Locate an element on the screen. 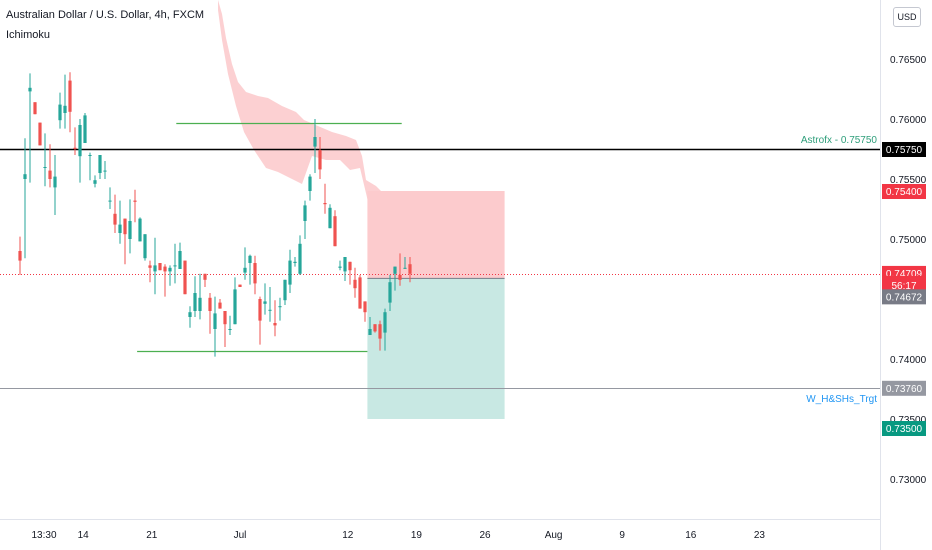 This screenshot has width=932, height=550. target-level-label-bg is located at coordinates (904, 428).